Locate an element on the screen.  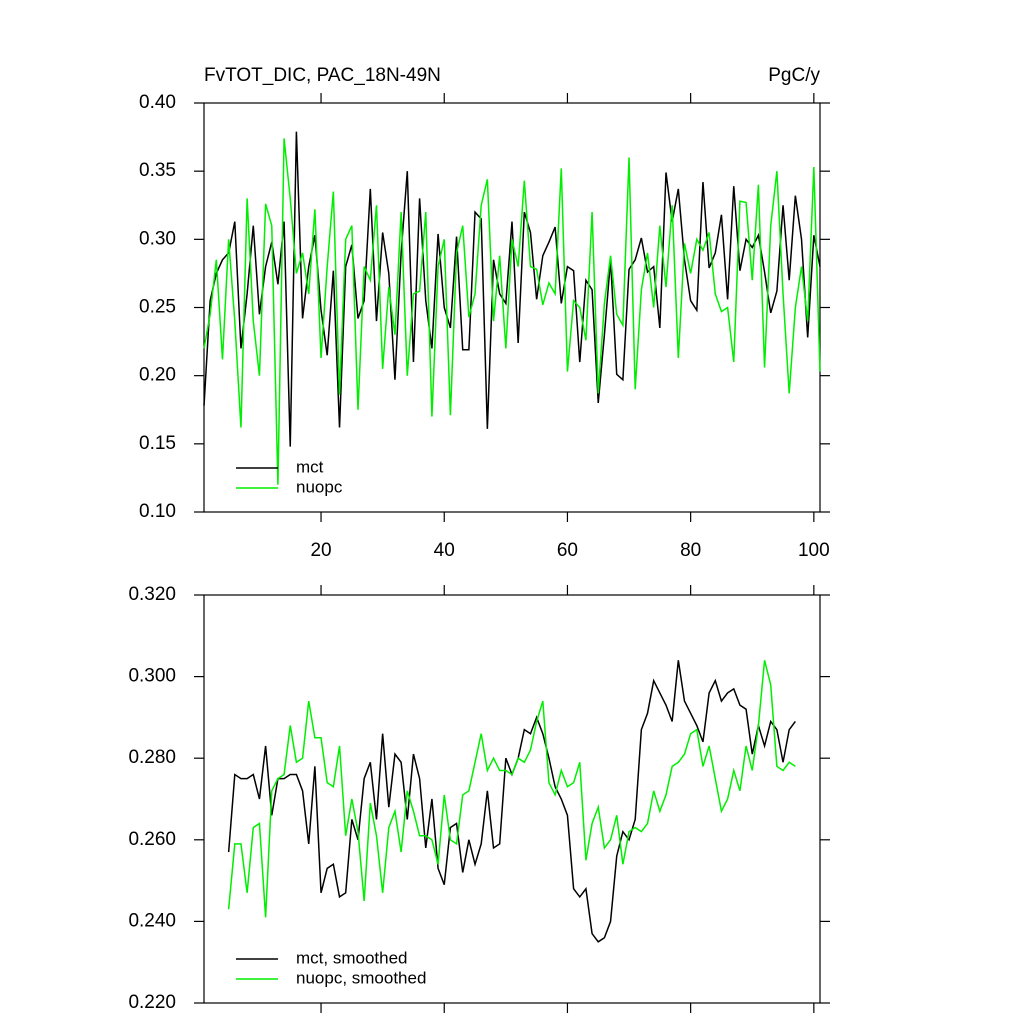
y-tick-label: 0.320 is located at coordinates (152, 594).